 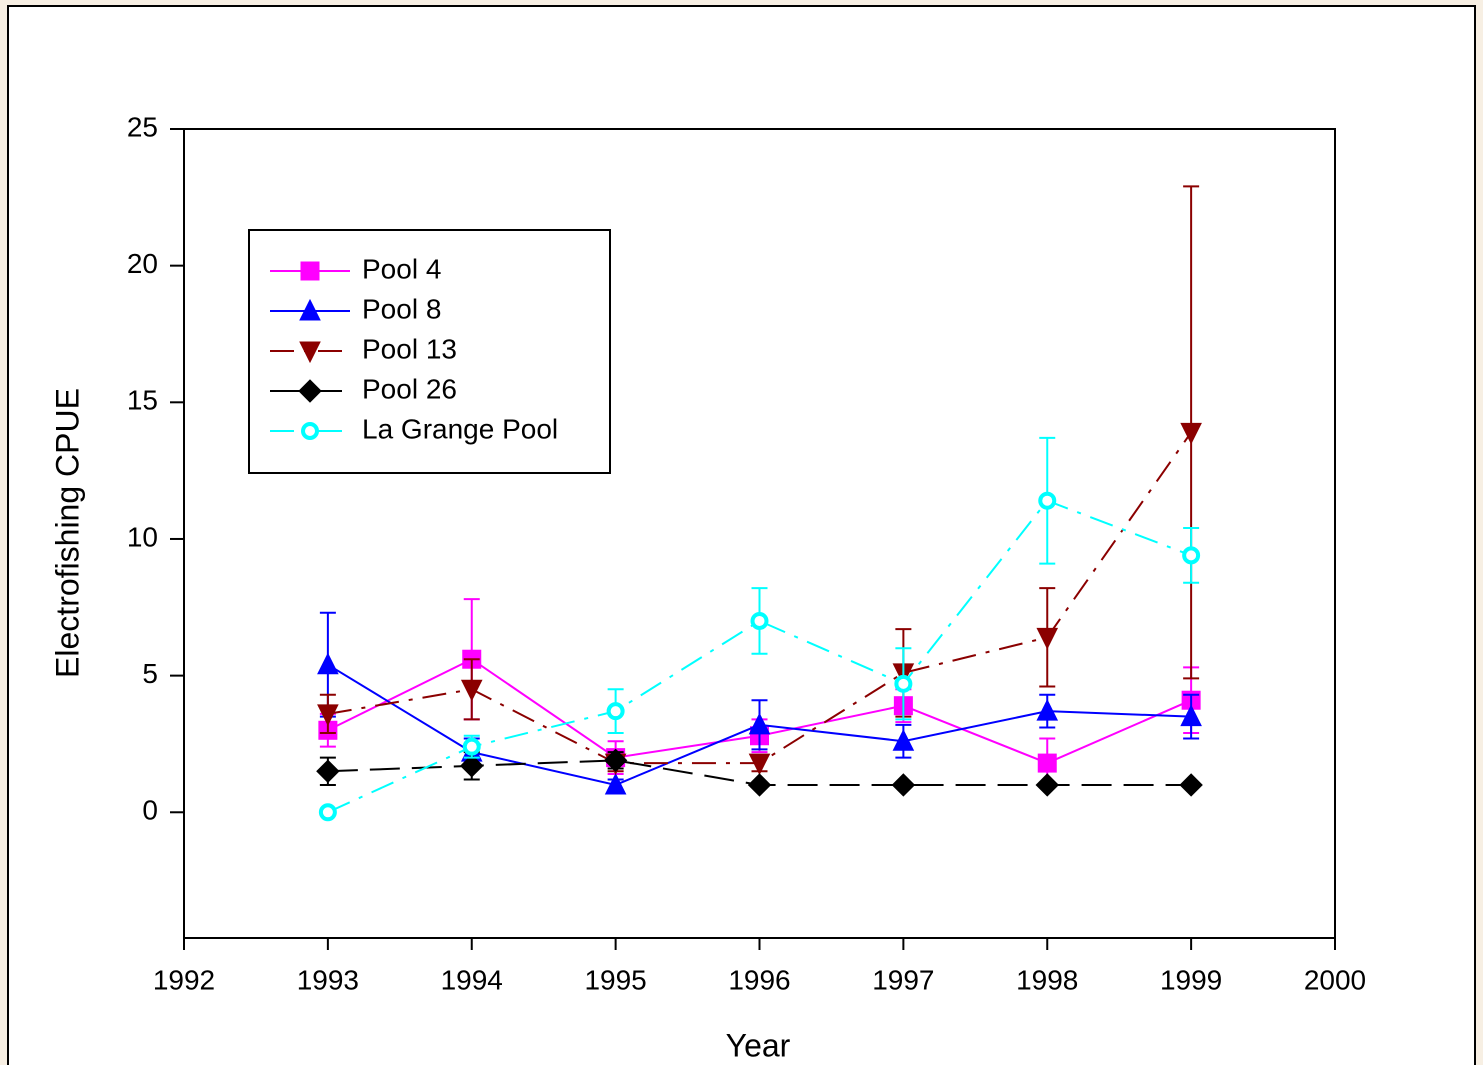 I want to click on x-tick-label: 1997, so click(x=903, y=979).